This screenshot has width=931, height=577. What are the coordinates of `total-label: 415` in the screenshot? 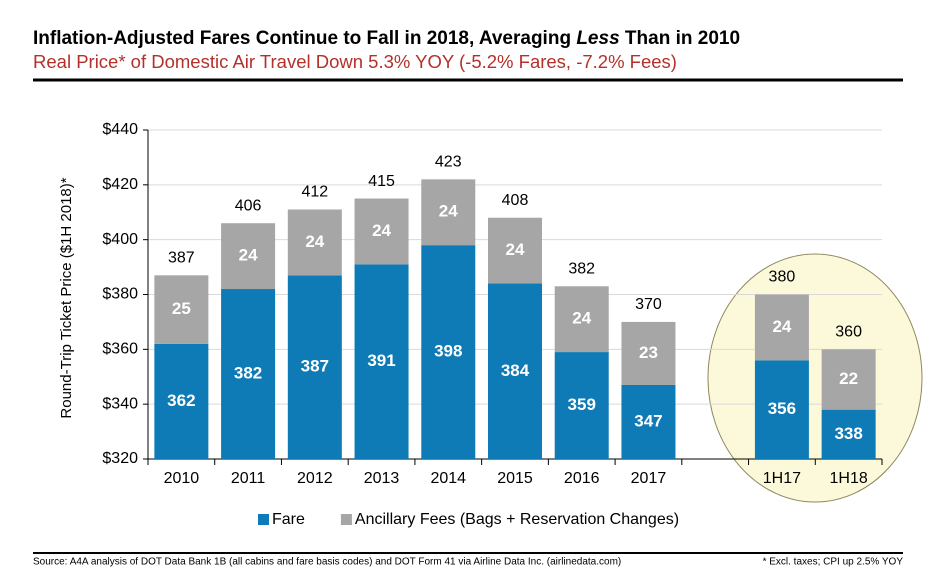 It's located at (381, 181).